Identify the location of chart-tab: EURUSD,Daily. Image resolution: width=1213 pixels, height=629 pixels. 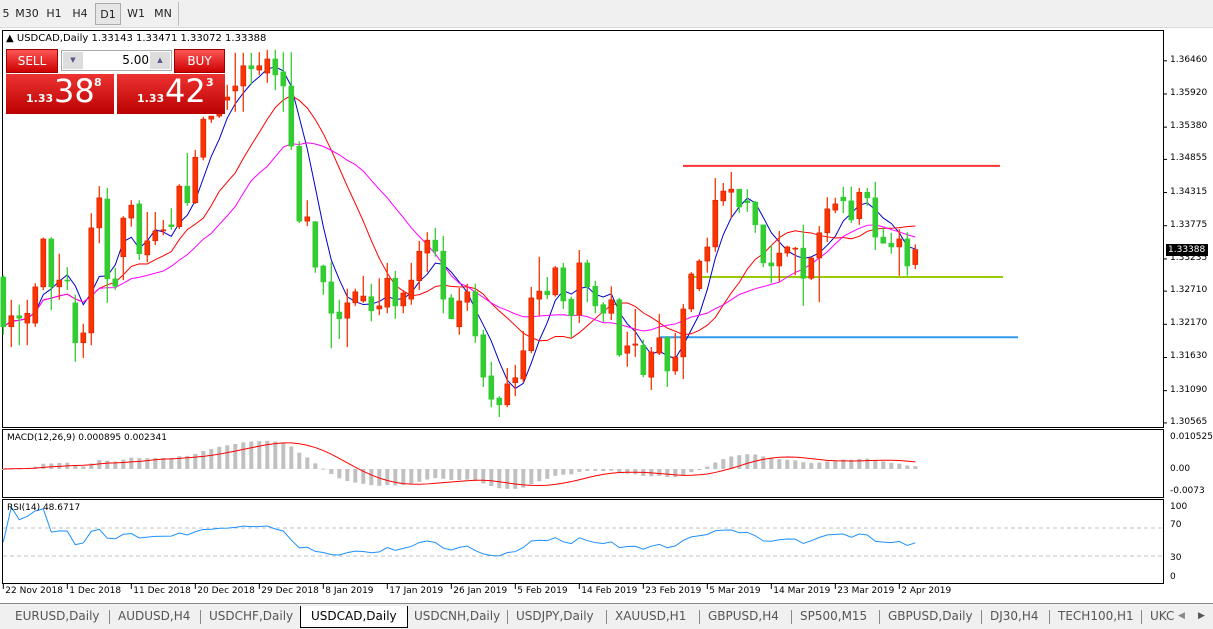
(57, 616).